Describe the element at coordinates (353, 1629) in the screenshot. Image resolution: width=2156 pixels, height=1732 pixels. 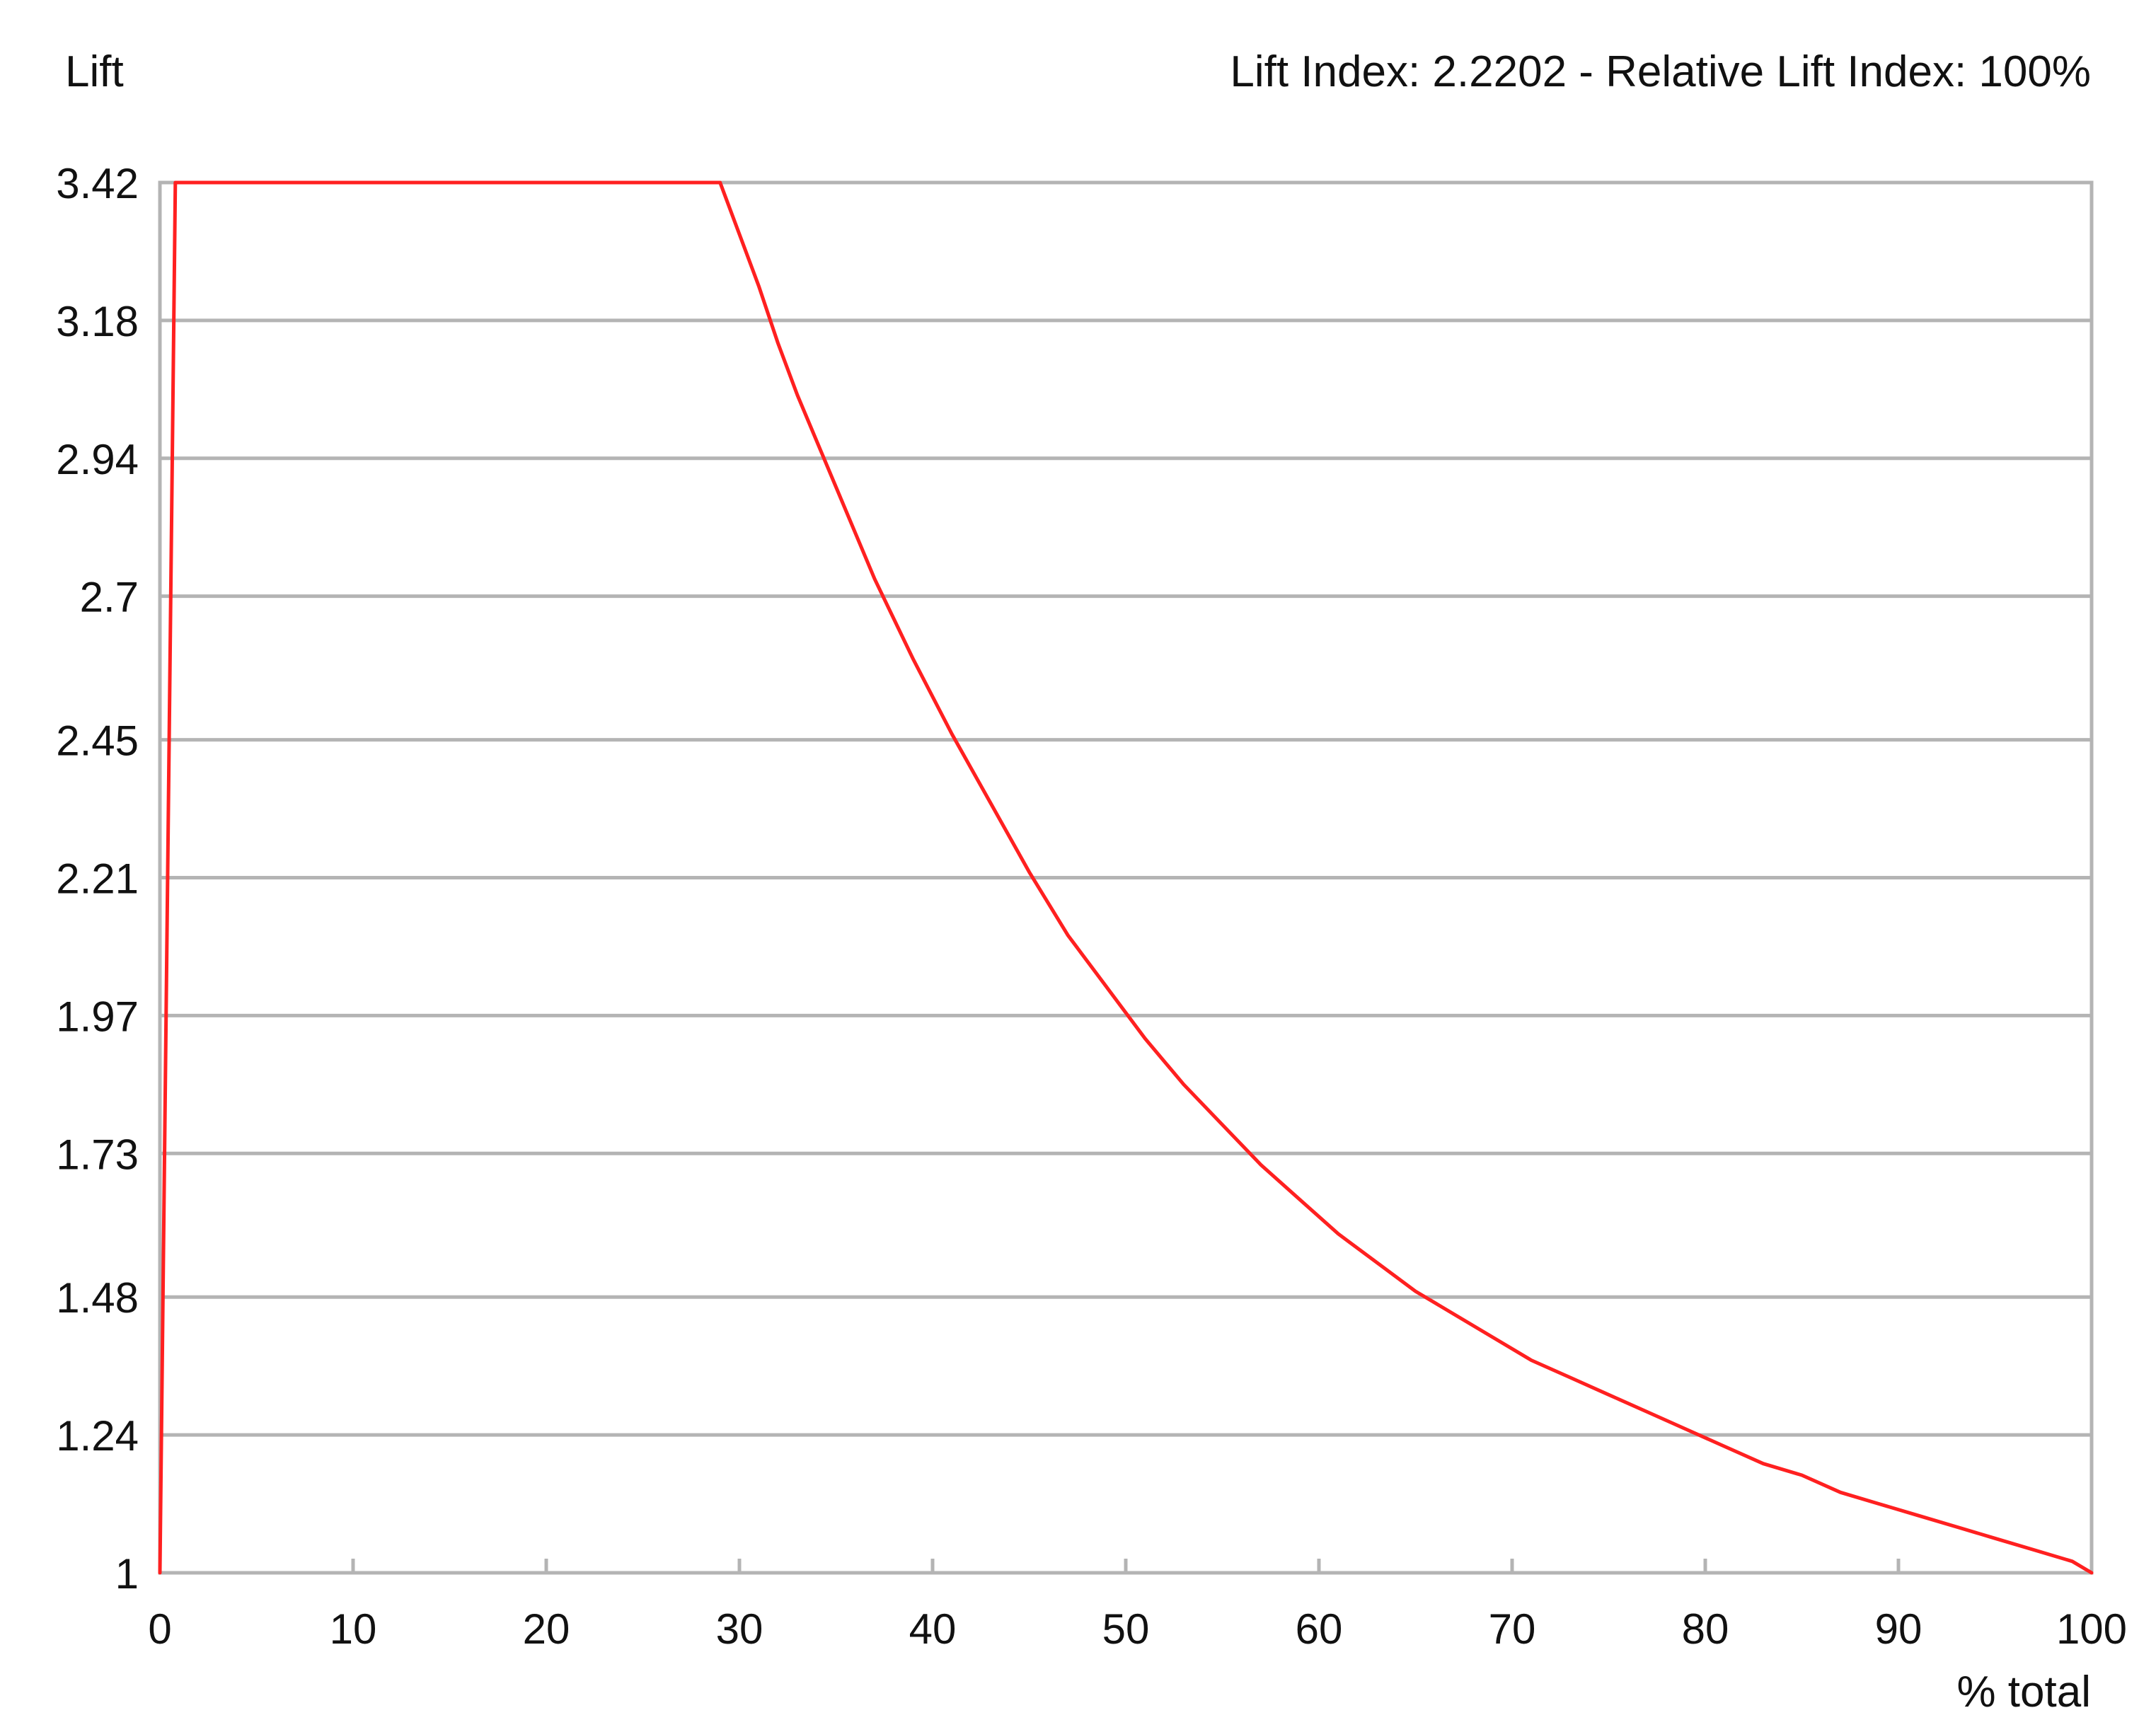
I see `x-tick-label-1: 10` at that location.